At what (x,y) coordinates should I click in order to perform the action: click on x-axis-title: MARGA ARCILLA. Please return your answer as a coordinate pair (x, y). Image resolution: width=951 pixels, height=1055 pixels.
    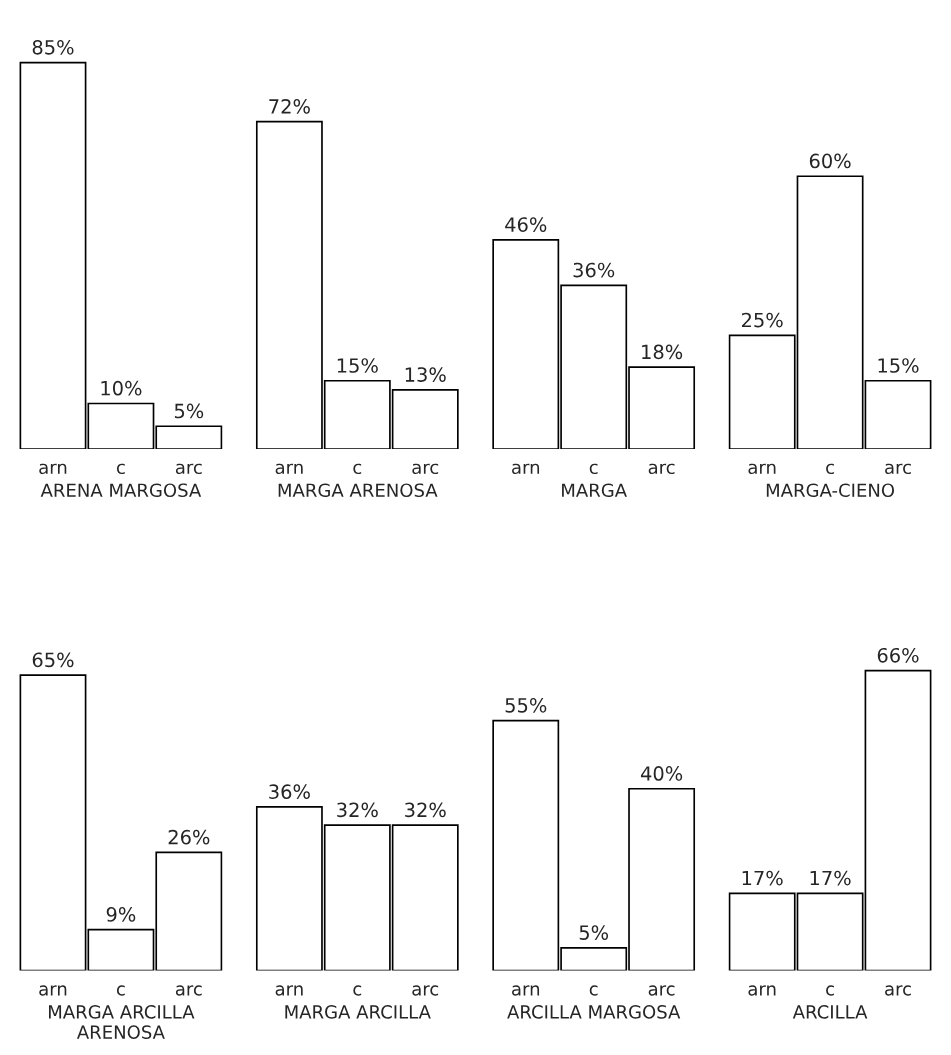
    Looking at the image, I should click on (358, 1012).